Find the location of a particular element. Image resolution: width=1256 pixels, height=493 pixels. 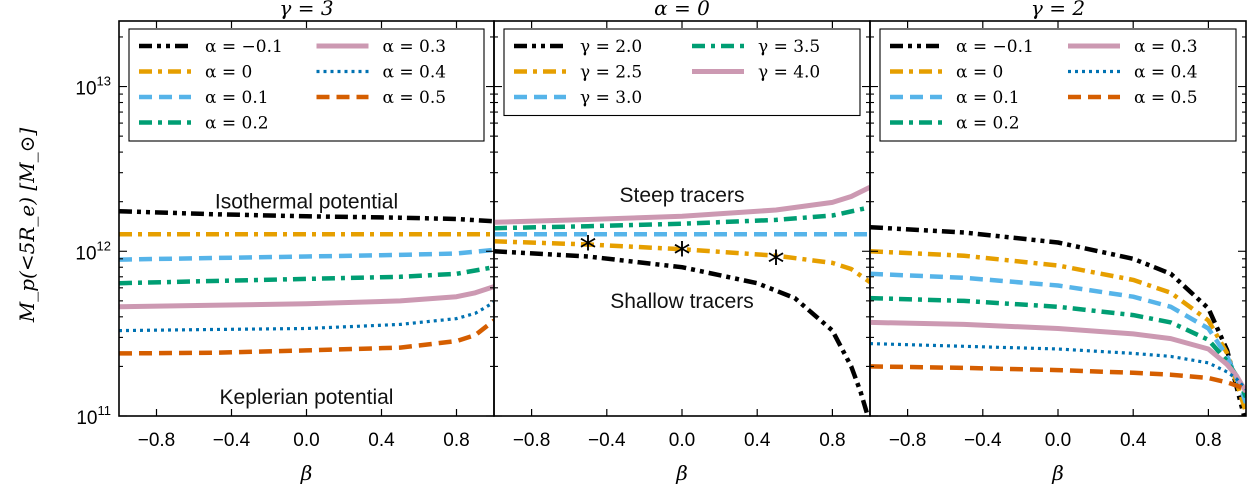

panel-title: α = 0 is located at coordinates (682, 10).